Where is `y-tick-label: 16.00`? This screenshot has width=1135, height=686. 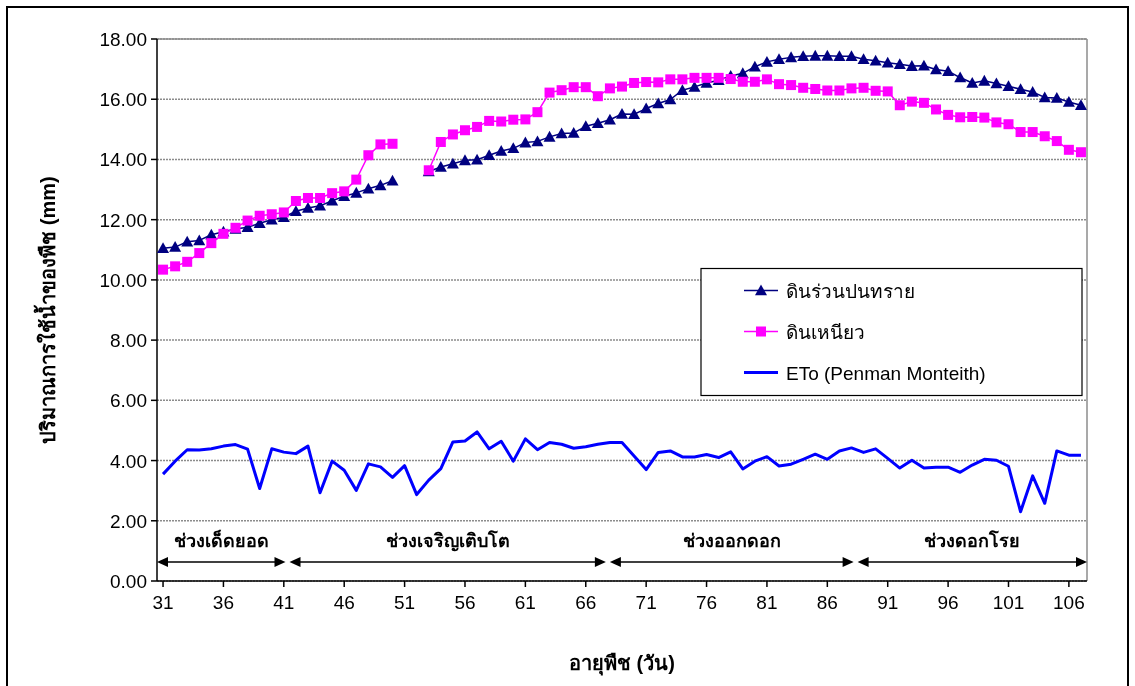 y-tick-label: 16.00 is located at coordinates (123, 100).